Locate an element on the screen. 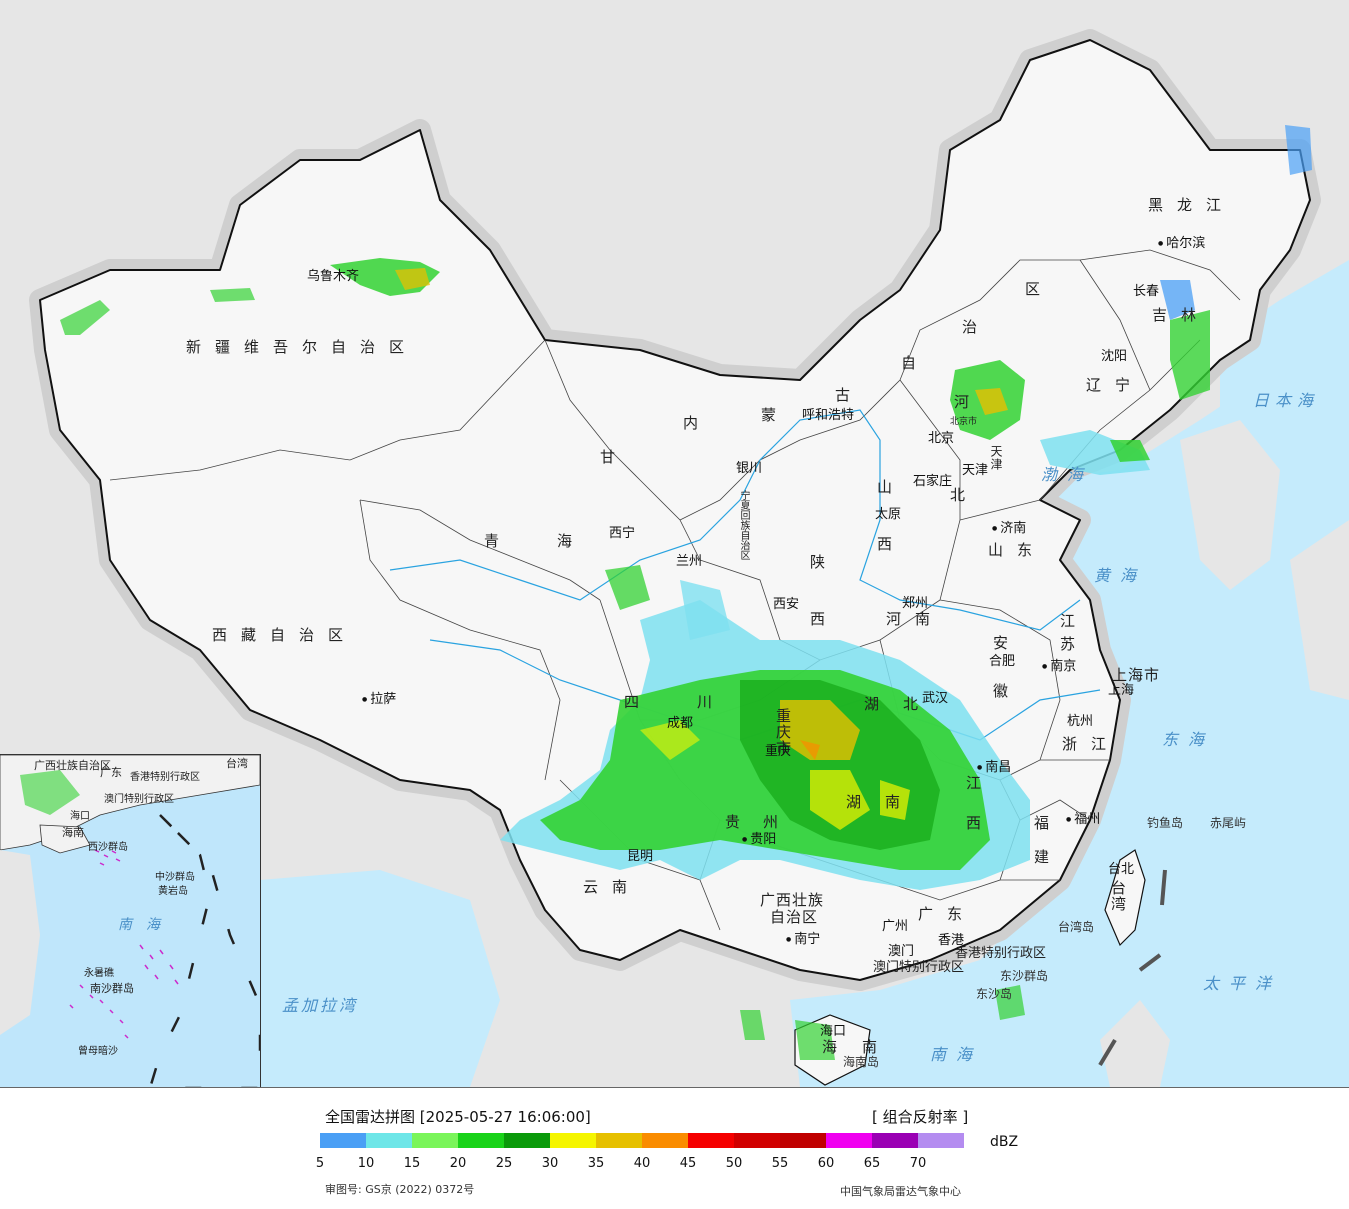 The height and width of the screenshot is (1209, 1349). label-henan: 河南 is located at coordinates (915, 619).